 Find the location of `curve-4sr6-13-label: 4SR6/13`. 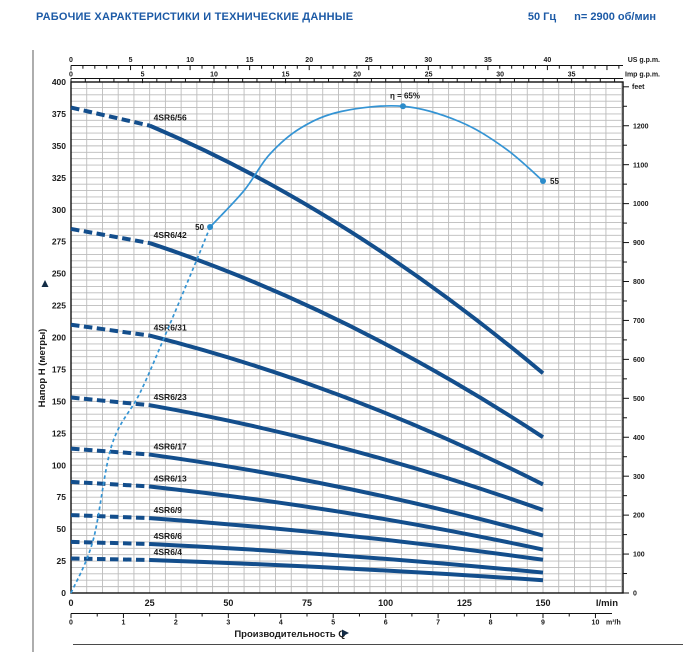

curve-4sr6-13-label: 4SR6/13 is located at coordinates (170, 478).